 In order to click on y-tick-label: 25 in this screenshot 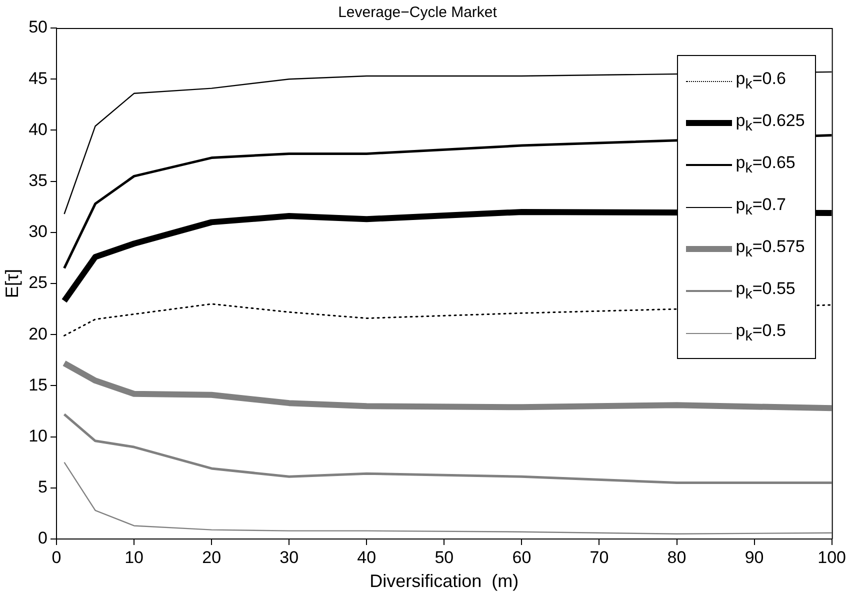, I will do `click(38, 282)`.